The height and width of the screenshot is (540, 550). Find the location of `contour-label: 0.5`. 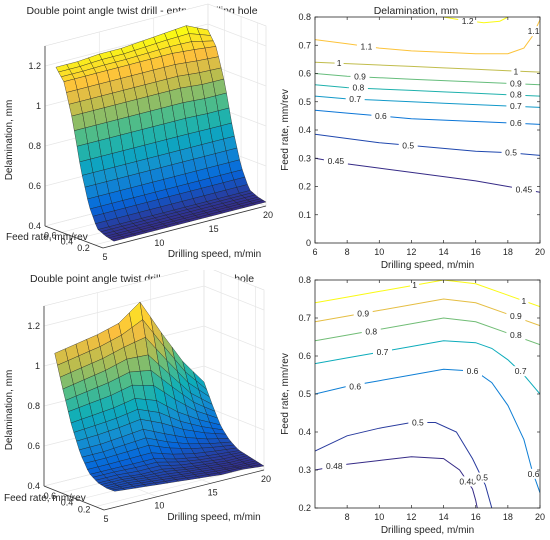

contour-label: 0.5 is located at coordinates (482, 478).